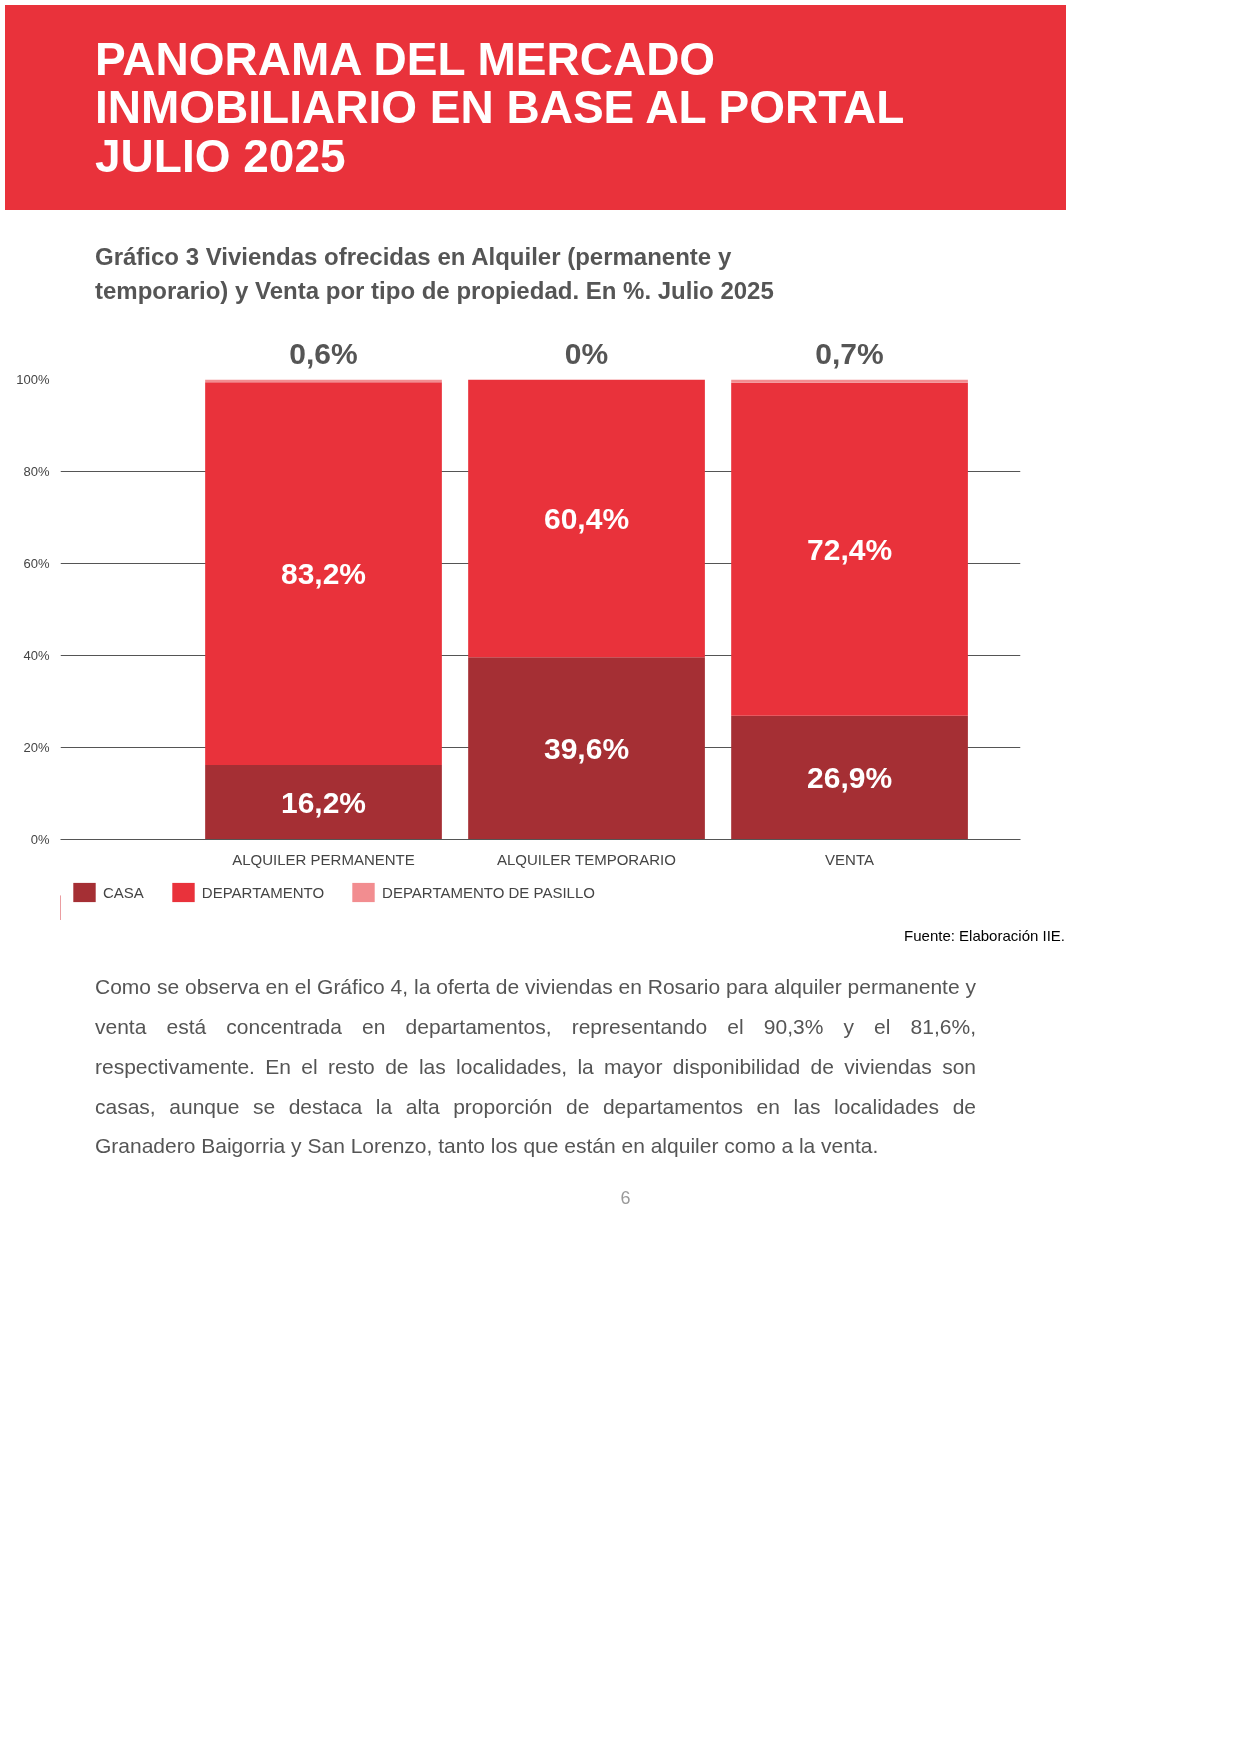 This screenshot has width=1241, height=1754. I want to click on data-label: 60,4%, so click(587, 519).